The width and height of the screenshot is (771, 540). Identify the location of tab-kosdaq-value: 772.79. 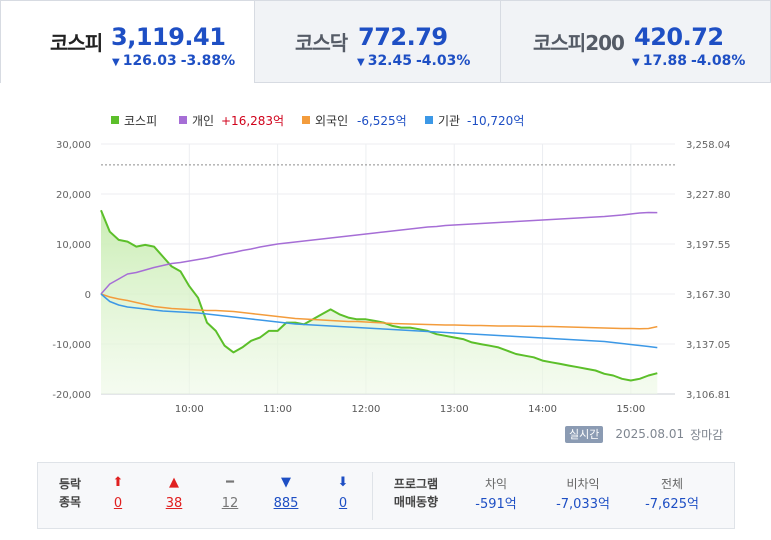
(403, 37).